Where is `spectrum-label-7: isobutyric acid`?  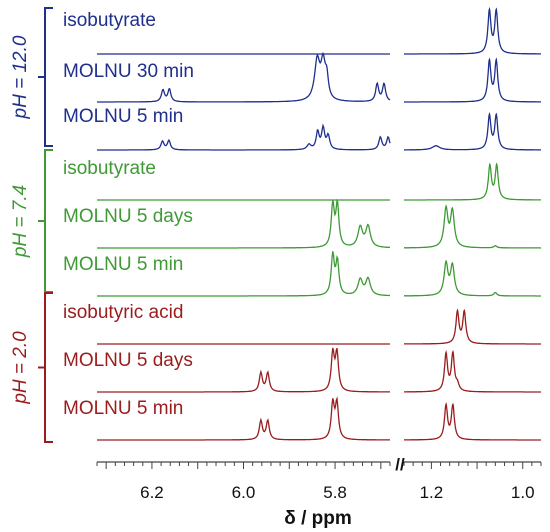
spectrum-label-7: isobutyric acid is located at coordinates (123, 312).